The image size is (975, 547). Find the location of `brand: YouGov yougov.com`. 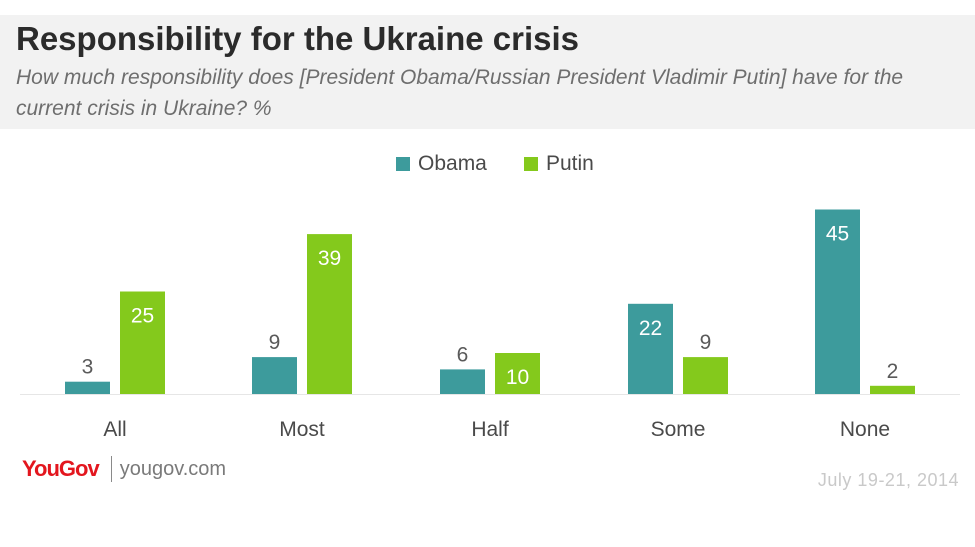

brand: YouGov yougov.com is located at coordinates (124, 469).